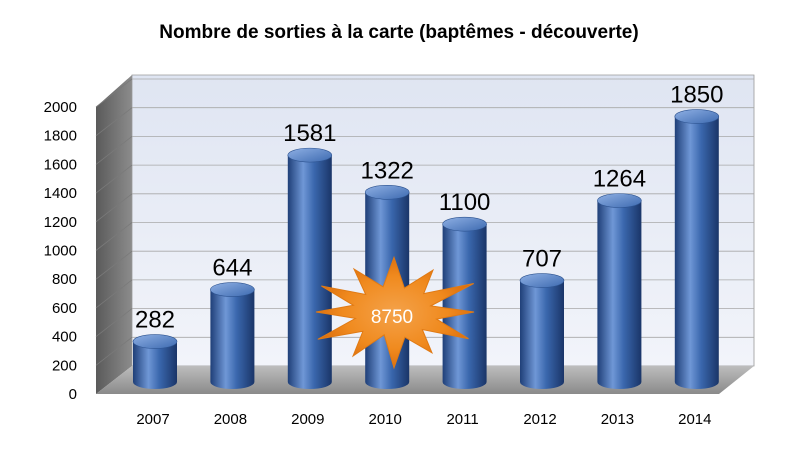 The height and width of the screenshot is (450, 799). I want to click on data-label: 644, so click(232, 268).